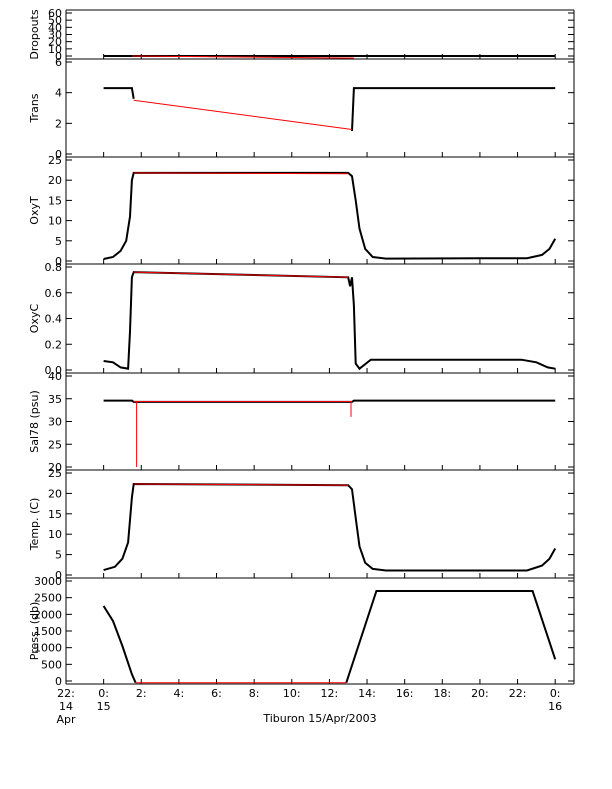 The height and width of the screenshot is (789, 612). I want to click on y-axis-title: Temp. (C), so click(34, 525).